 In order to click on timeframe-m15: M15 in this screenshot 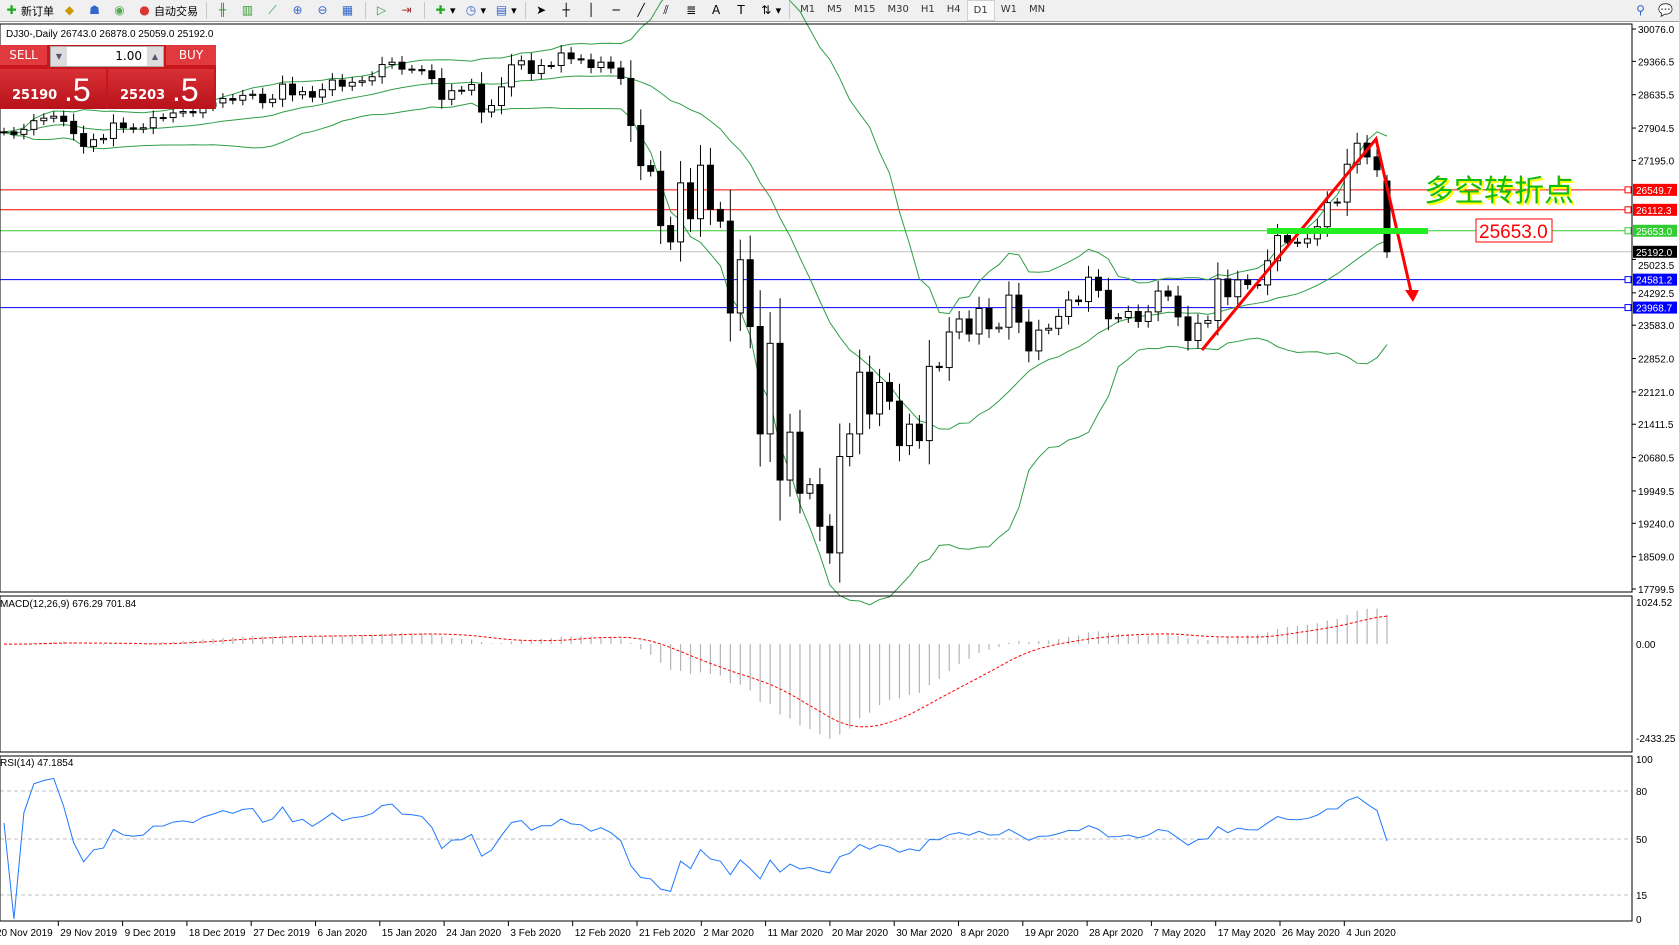, I will do `click(865, 9)`.